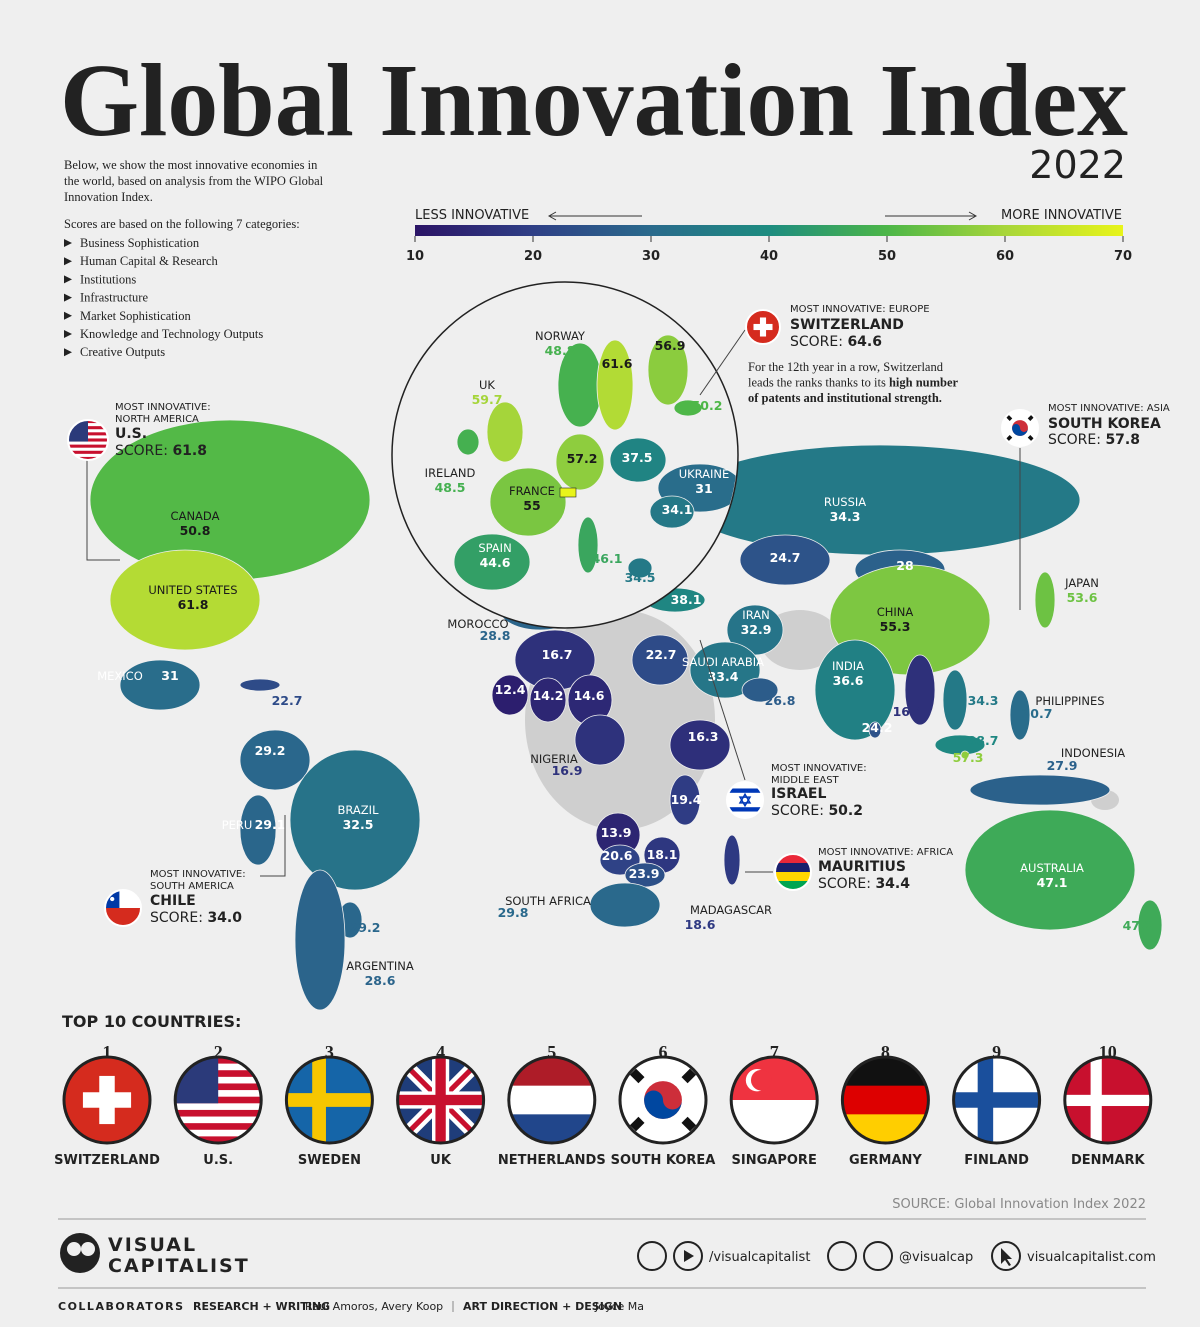 This screenshot has width=1200, height=1327. I want to click on callout-region: SOUTH AMERICA, so click(192, 886).